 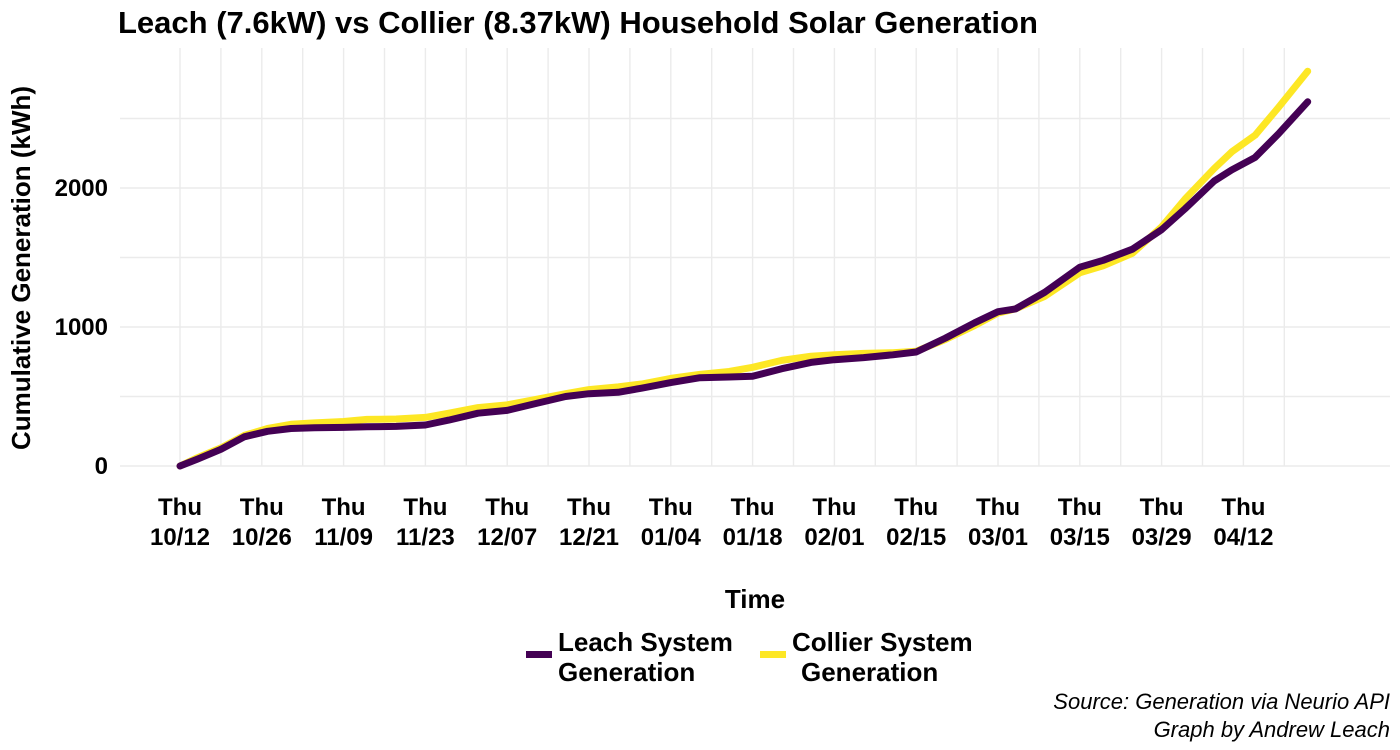 I want to click on y-axis-title: Cumulative Generation (kWh), so click(x=21, y=268).